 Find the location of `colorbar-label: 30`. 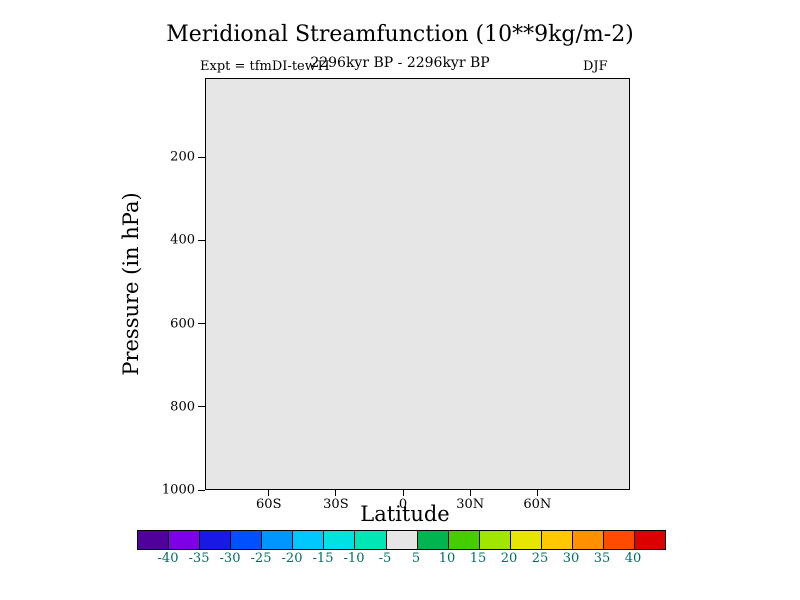

colorbar-label: 30 is located at coordinates (571, 558).